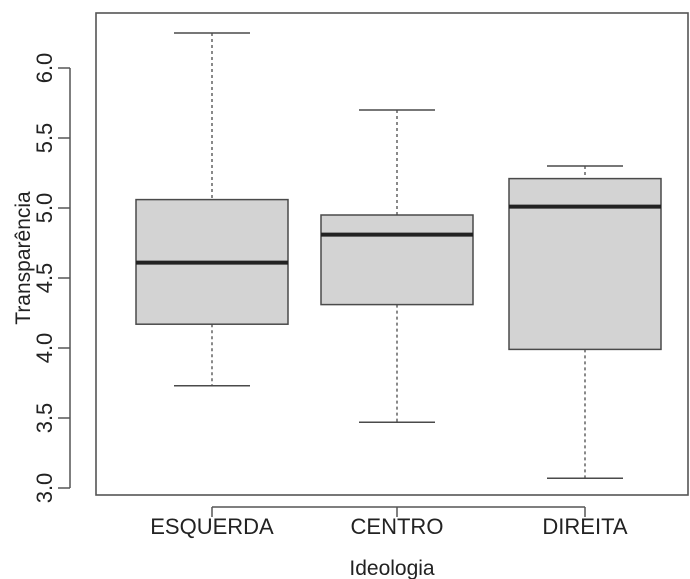 The image size is (690, 579). Describe the element at coordinates (392, 568) in the screenshot. I see `x-axis-label: Ideologia` at that location.